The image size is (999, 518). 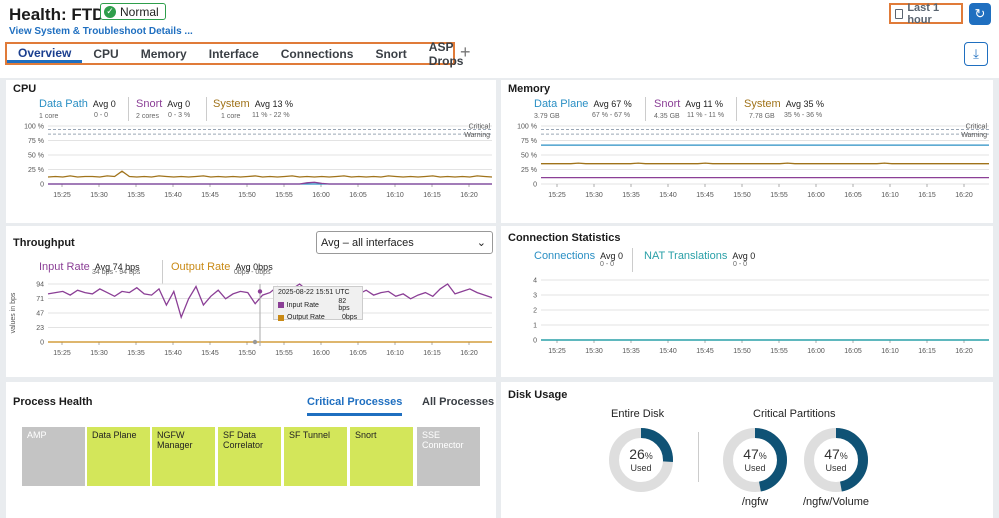 I want to click on process-tile: Data Plane, so click(x=118, y=456).